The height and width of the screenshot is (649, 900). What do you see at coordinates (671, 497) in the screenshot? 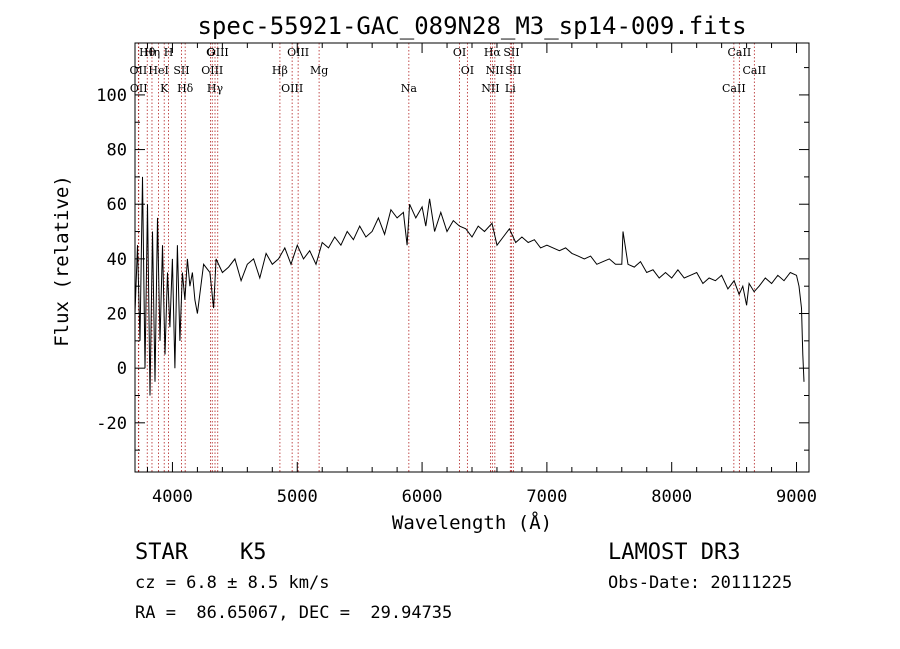
I see `x-tick-label: 8000` at bounding box center [671, 497].